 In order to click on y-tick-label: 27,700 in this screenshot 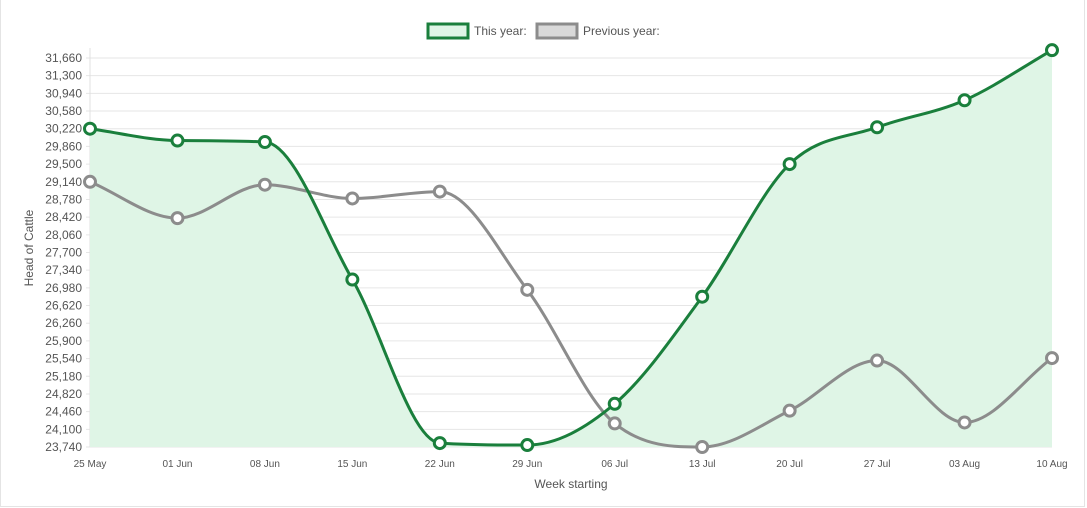, I will do `click(63, 253)`.